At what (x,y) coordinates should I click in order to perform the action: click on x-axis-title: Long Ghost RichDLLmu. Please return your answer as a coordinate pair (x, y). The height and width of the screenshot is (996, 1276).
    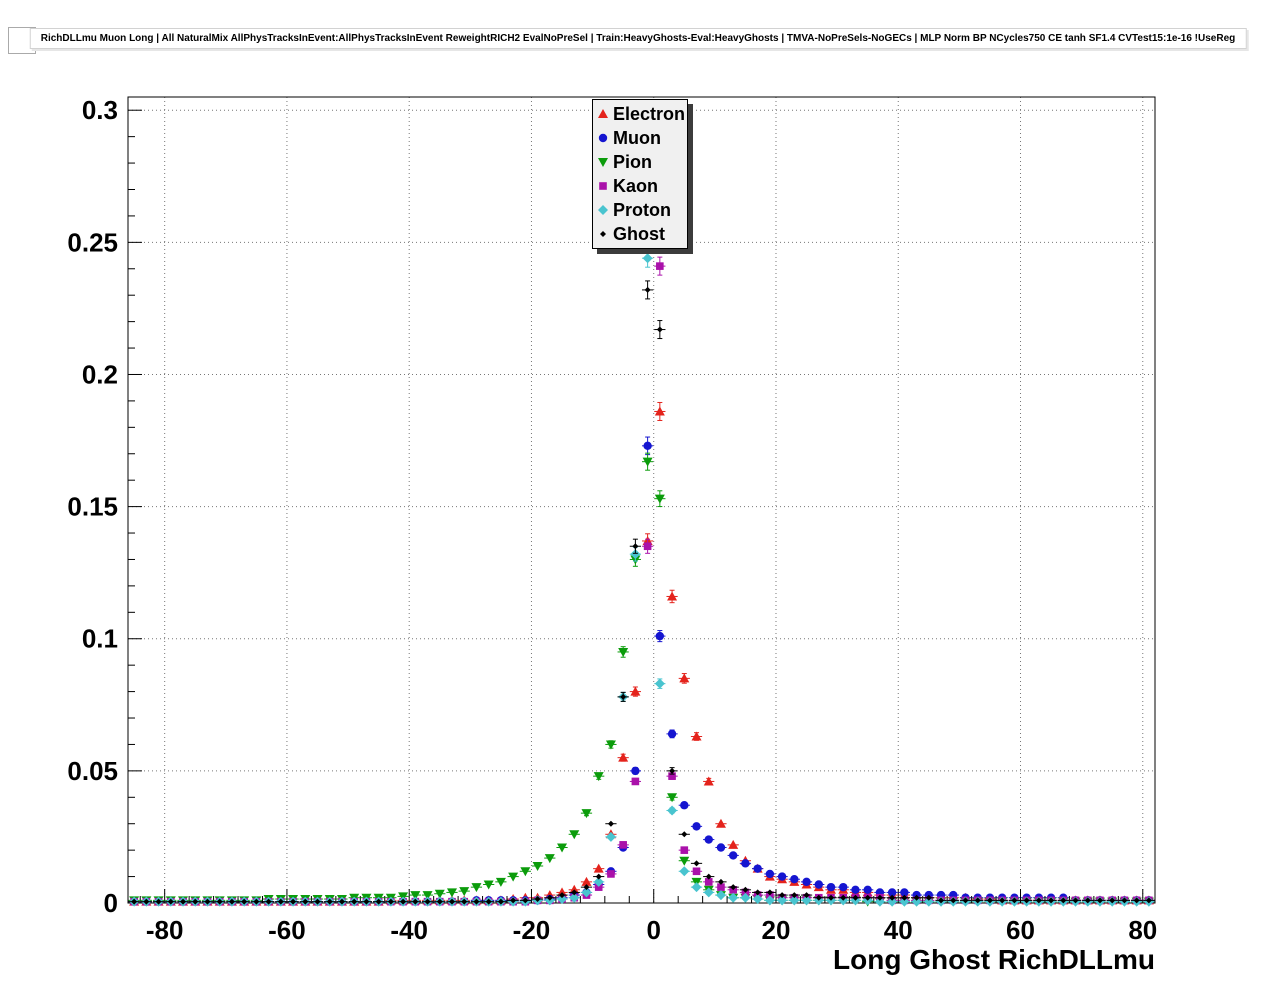
    Looking at the image, I should click on (994, 959).